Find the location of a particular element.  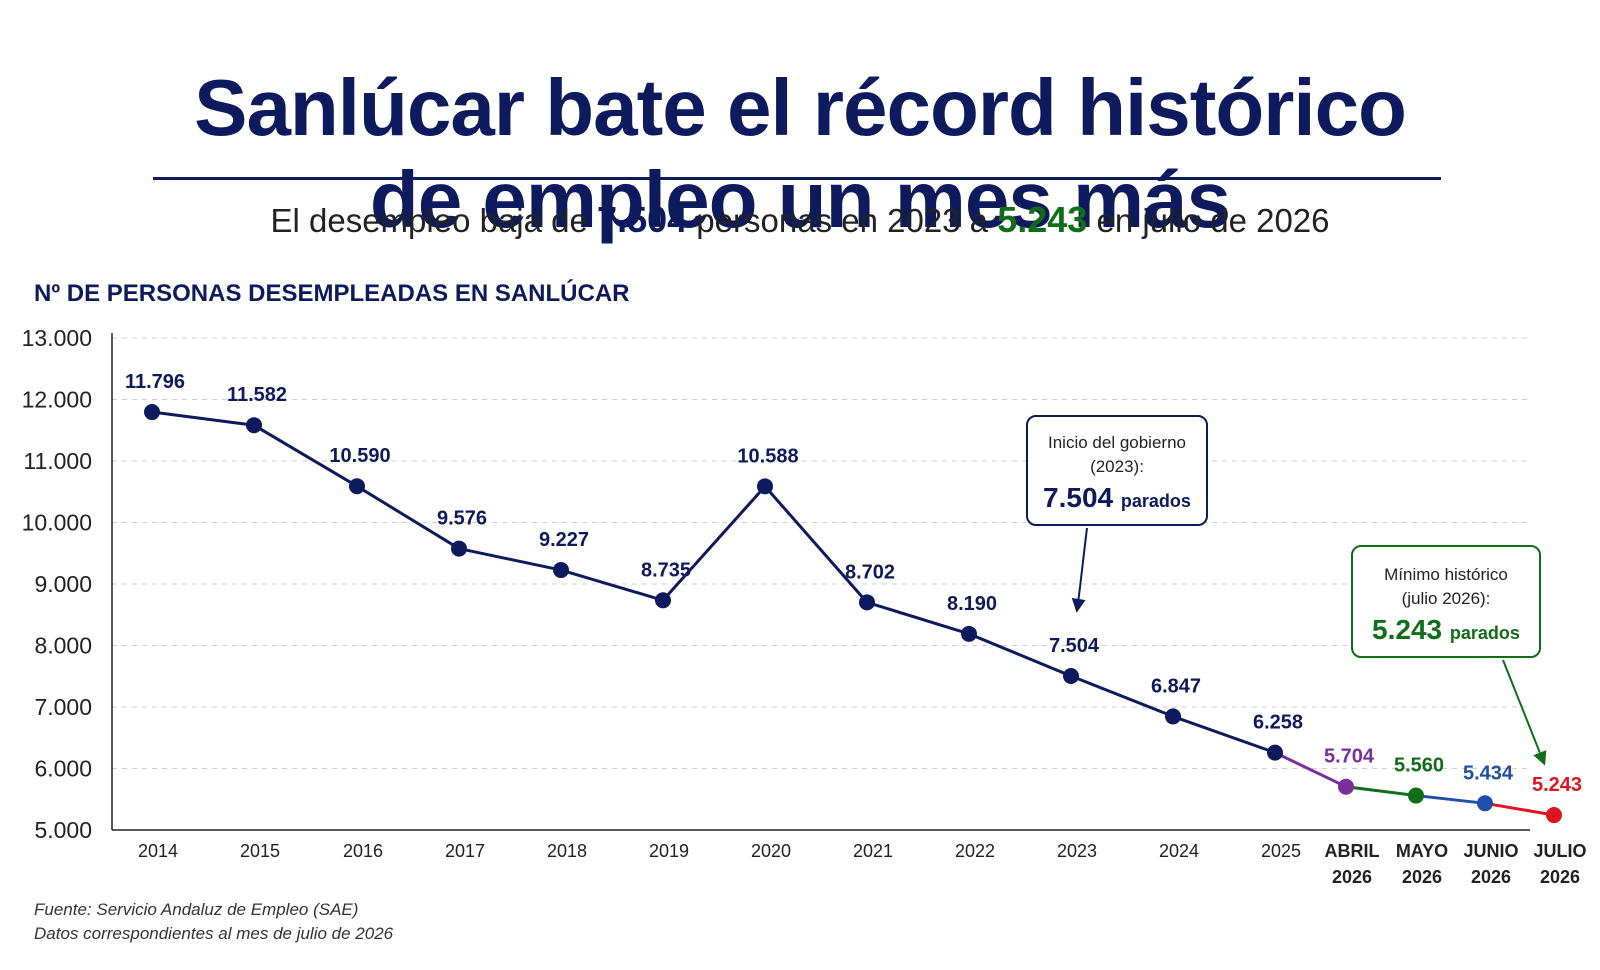

x-tick-label: 2020 is located at coordinates (771, 851).